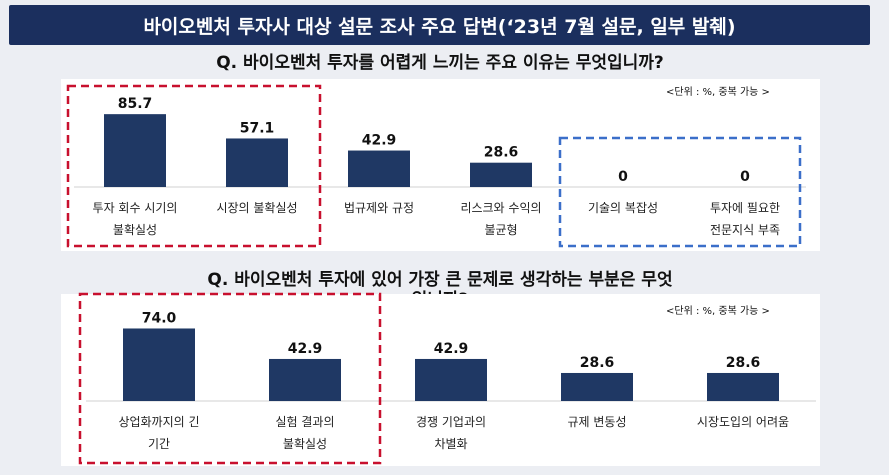  I want to click on chart2-category-label: 경쟁 기업과의, so click(451, 422).